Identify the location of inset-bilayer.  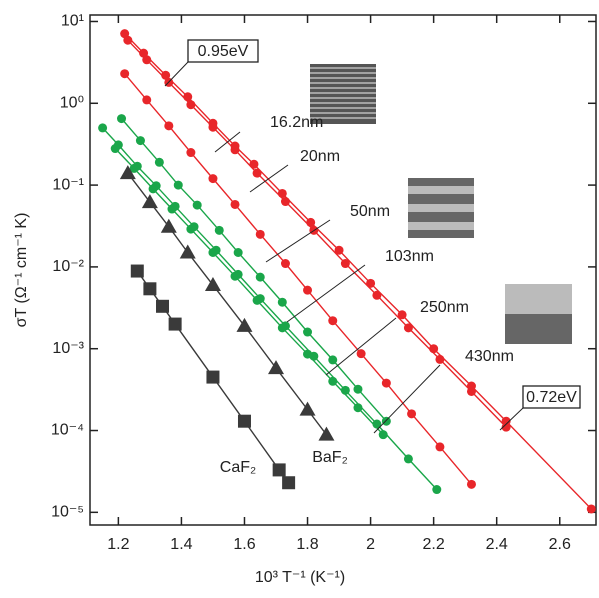
(538, 314).